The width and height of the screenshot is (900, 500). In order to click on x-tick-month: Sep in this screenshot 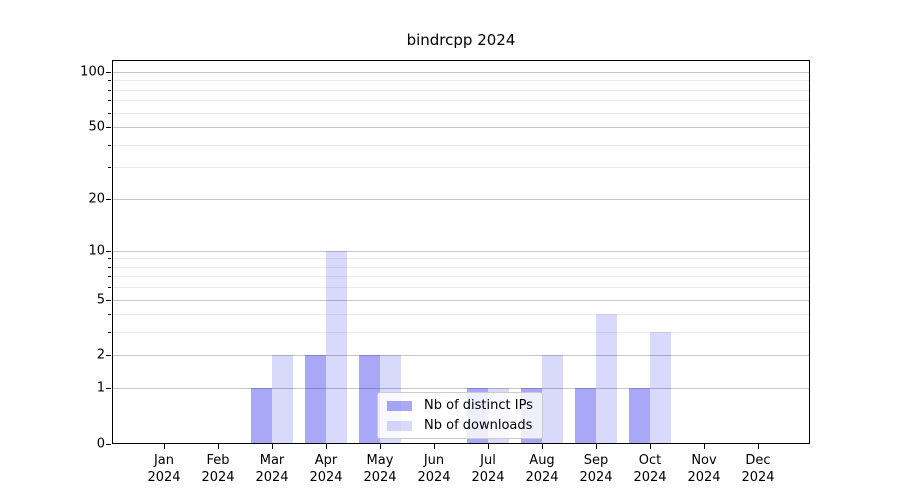, I will do `click(596, 460)`.